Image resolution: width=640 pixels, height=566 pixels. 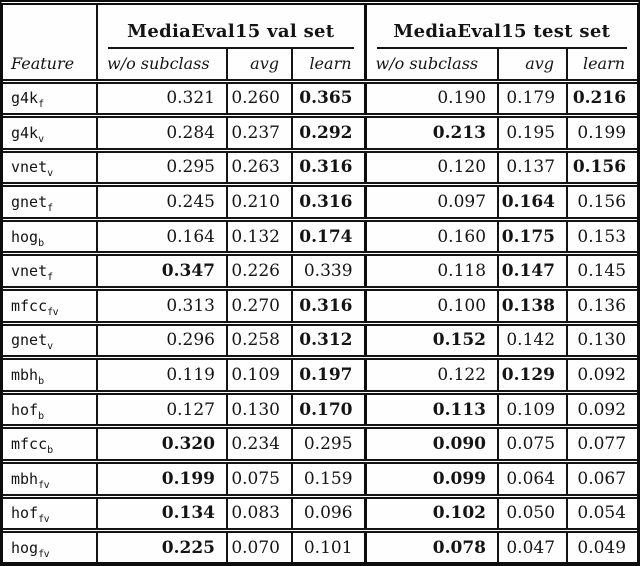 I want to click on feature-label: mbhfv, so click(x=50, y=478).